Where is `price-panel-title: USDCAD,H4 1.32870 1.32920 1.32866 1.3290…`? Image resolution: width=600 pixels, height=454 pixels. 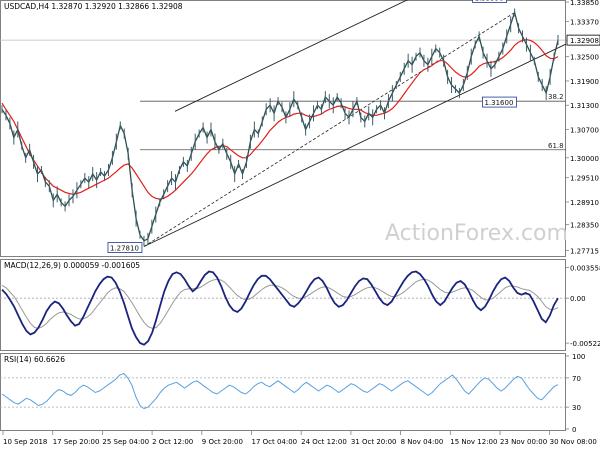 price-panel-title: USDCAD,H4 1.32870 1.32920 1.32866 1.3290… is located at coordinates (93, 6).